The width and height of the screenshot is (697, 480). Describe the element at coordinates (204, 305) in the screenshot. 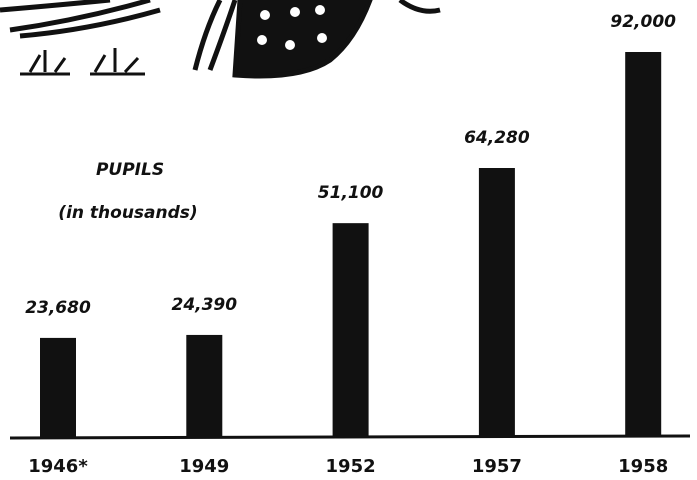

I see `value-label: 24,390` at that location.